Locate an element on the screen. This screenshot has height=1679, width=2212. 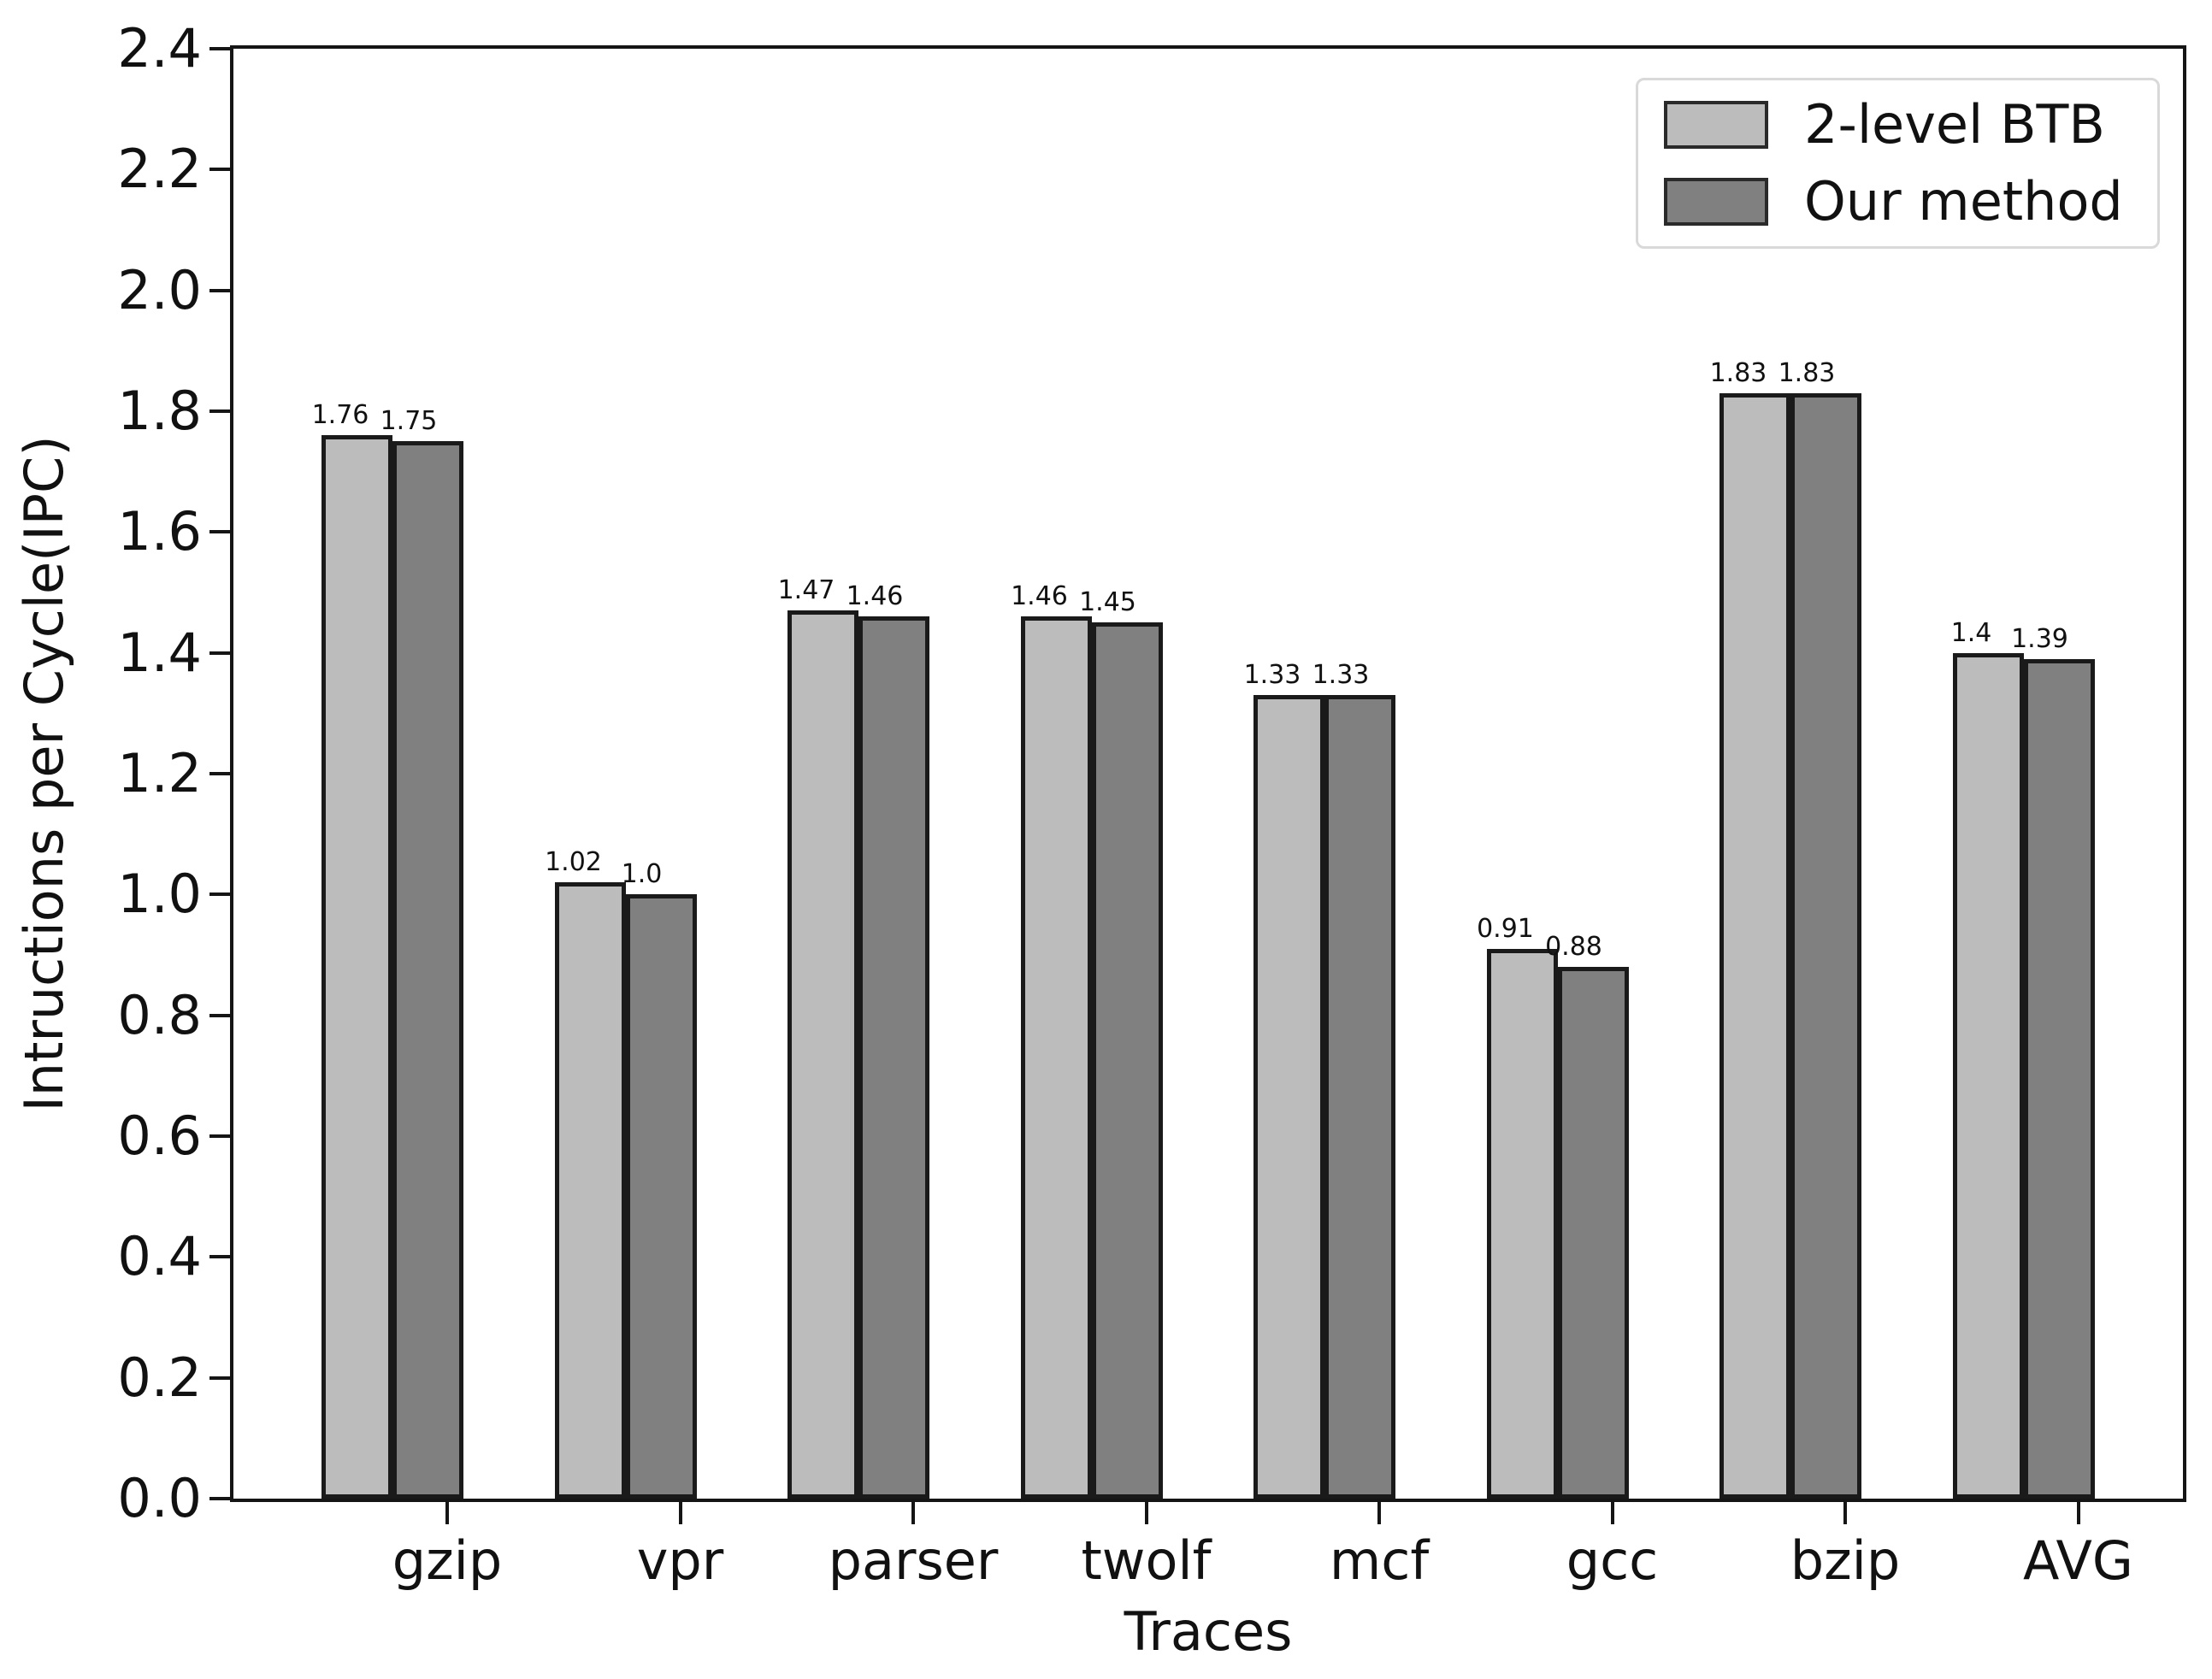
y-tick-label-1-0: 1.0 is located at coordinates (159, 895).